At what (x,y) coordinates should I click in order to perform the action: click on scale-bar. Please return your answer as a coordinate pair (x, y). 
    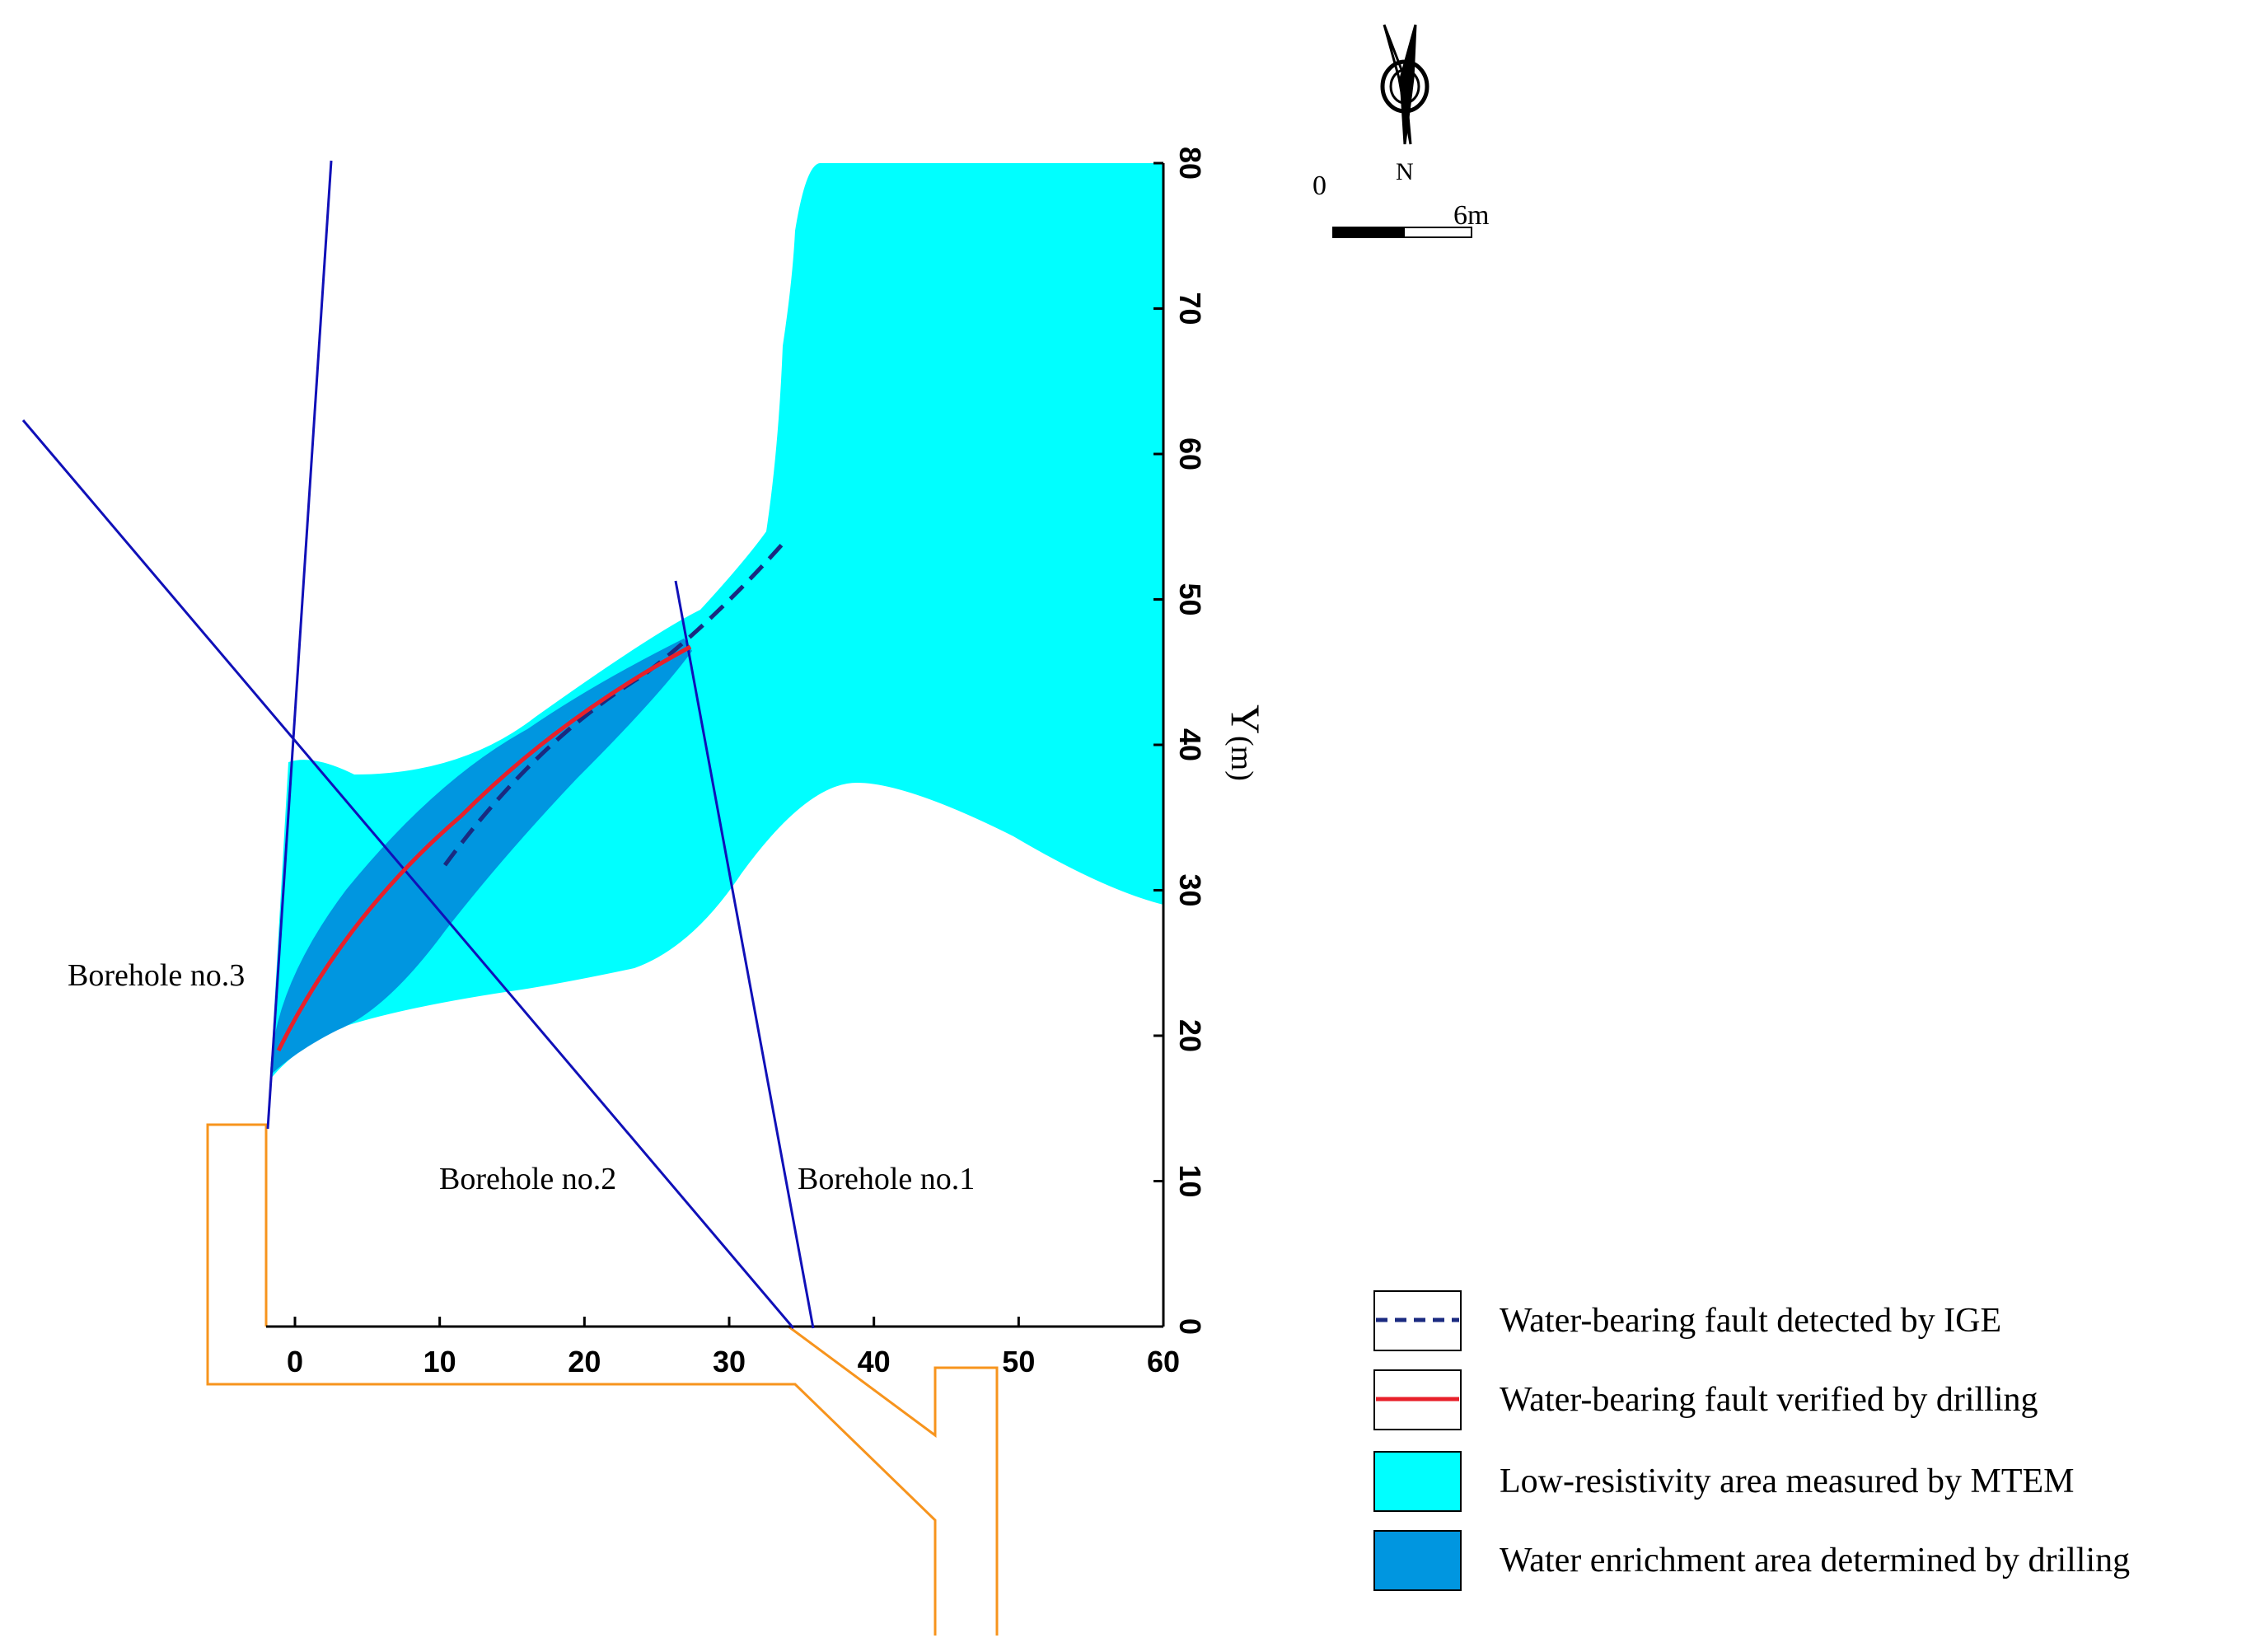
    Looking at the image, I should click on (1402, 233).